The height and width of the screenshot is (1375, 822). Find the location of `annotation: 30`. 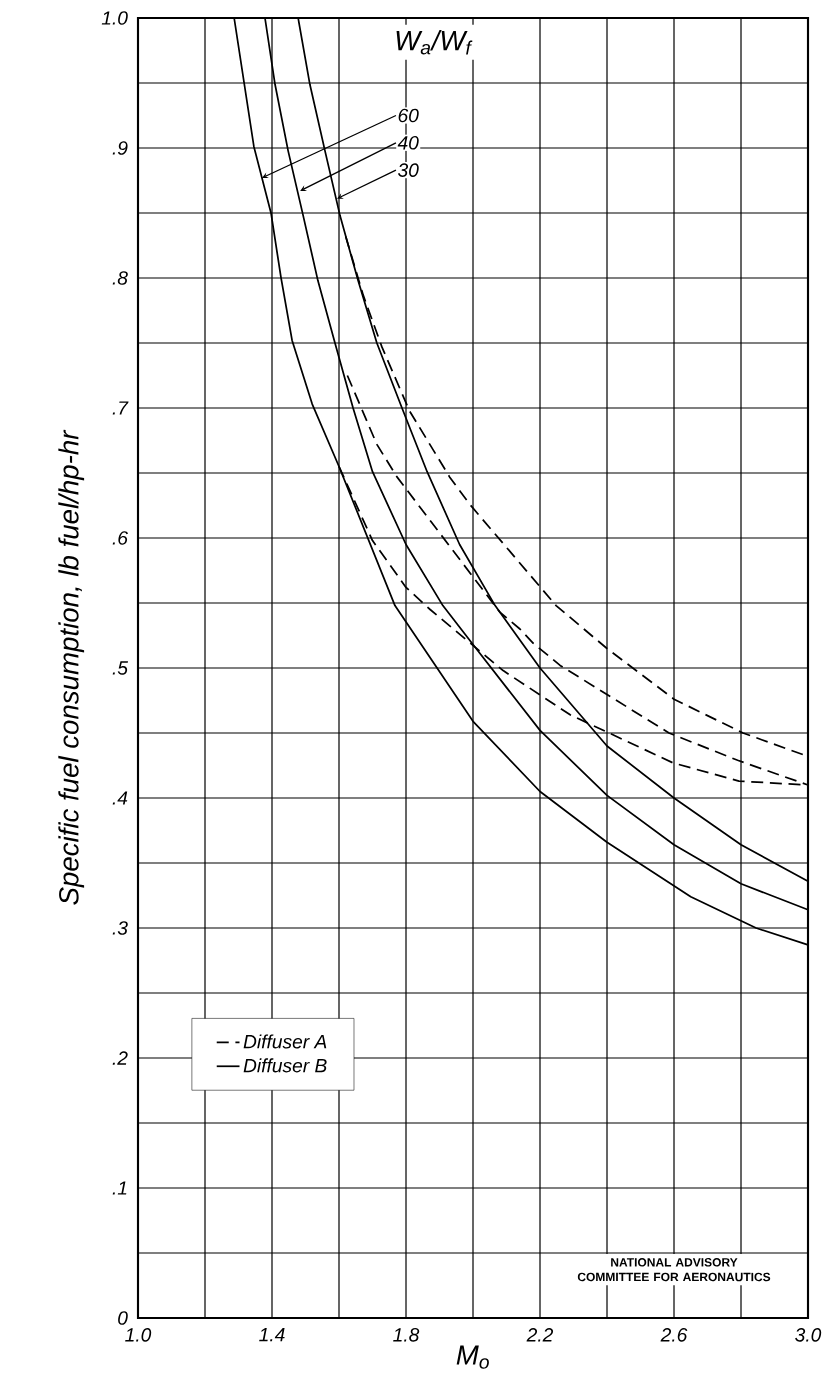

annotation: 30 is located at coordinates (408, 170).